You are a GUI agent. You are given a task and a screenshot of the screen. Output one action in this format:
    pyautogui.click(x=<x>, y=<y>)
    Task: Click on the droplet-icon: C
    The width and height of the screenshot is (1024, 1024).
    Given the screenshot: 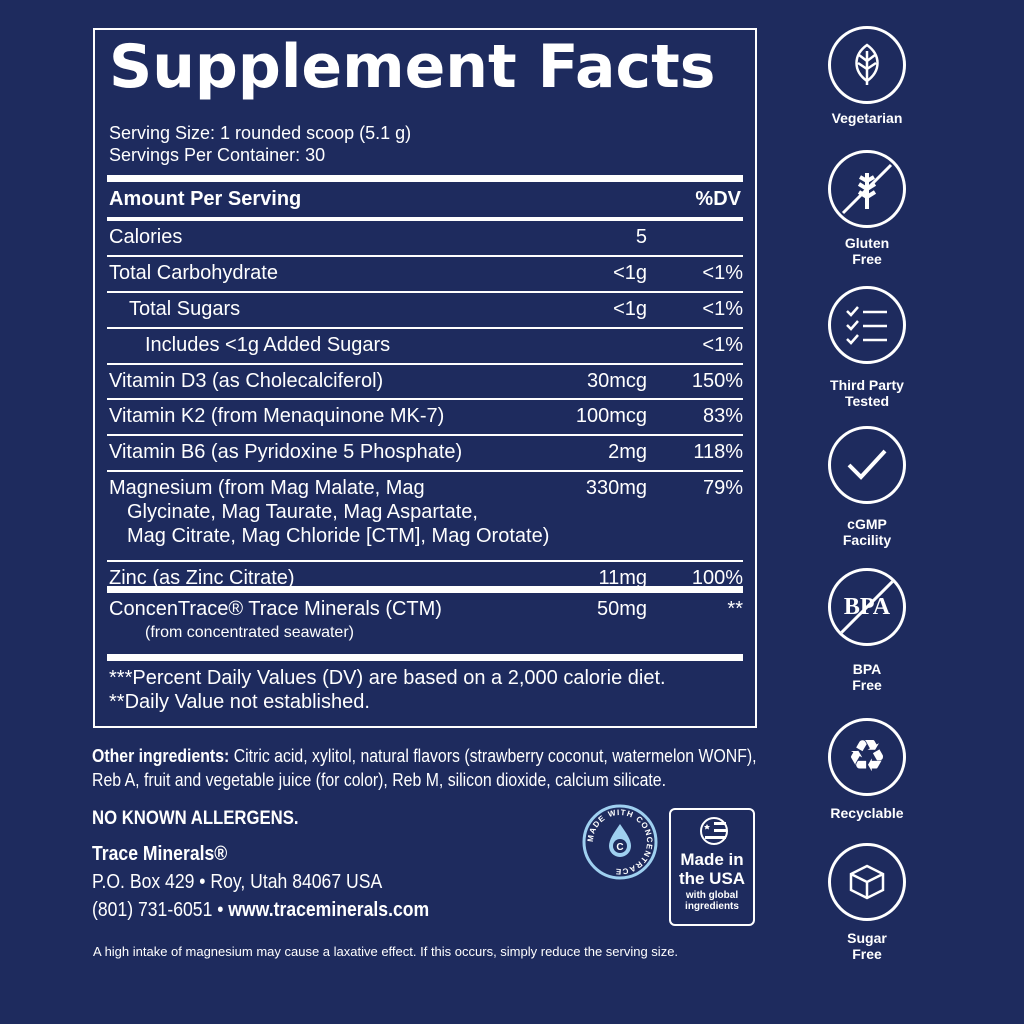 What is the action you would take?
    pyautogui.click(x=620, y=840)
    